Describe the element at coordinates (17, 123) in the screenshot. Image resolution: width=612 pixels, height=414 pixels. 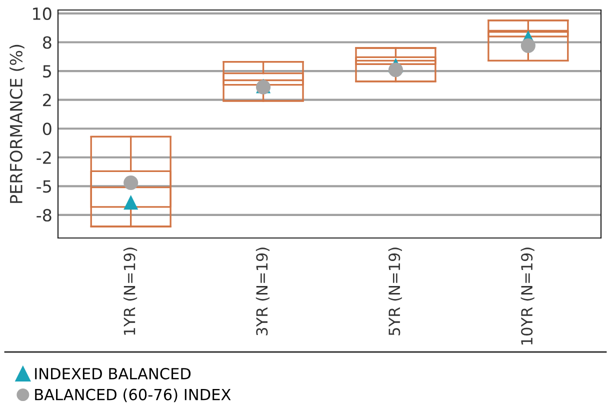
I see `y-axis-title: PERFORMANCE (%)` at that location.